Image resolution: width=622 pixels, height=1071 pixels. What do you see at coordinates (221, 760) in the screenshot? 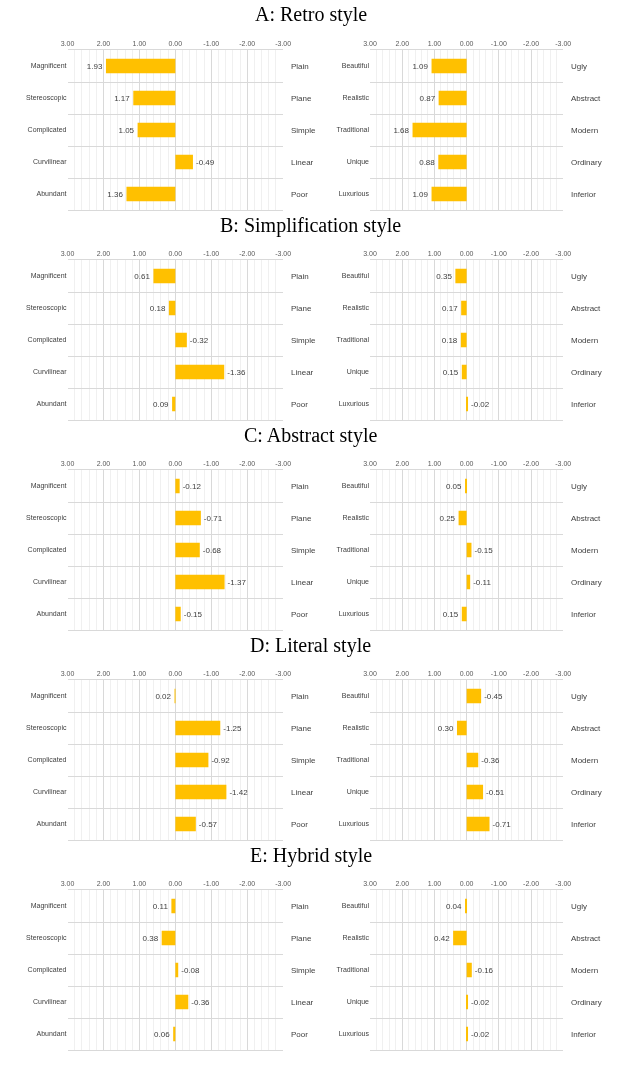
I see `data-label: -0.92` at bounding box center [221, 760].